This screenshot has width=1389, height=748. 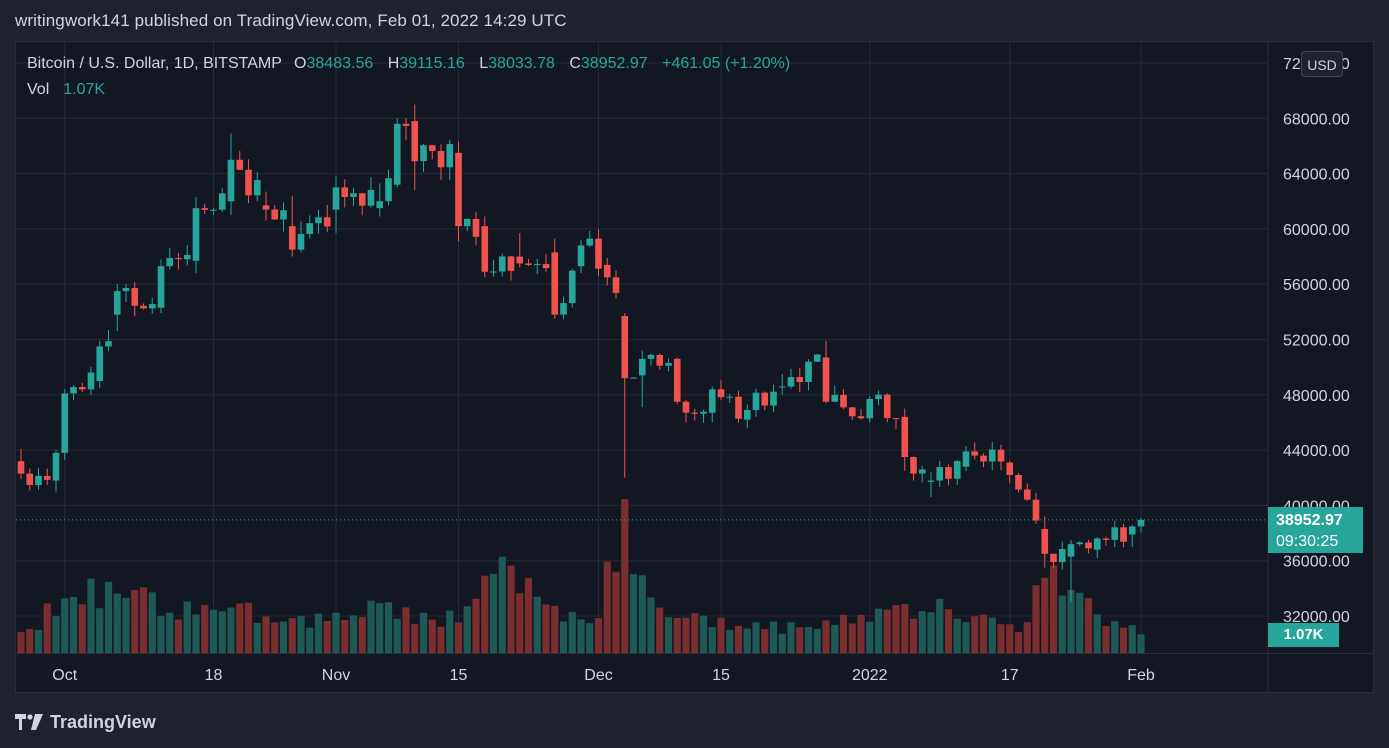 What do you see at coordinates (1307, 541) in the screenshot?
I see `bar-countdown: 09:30:25` at bounding box center [1307, 541].